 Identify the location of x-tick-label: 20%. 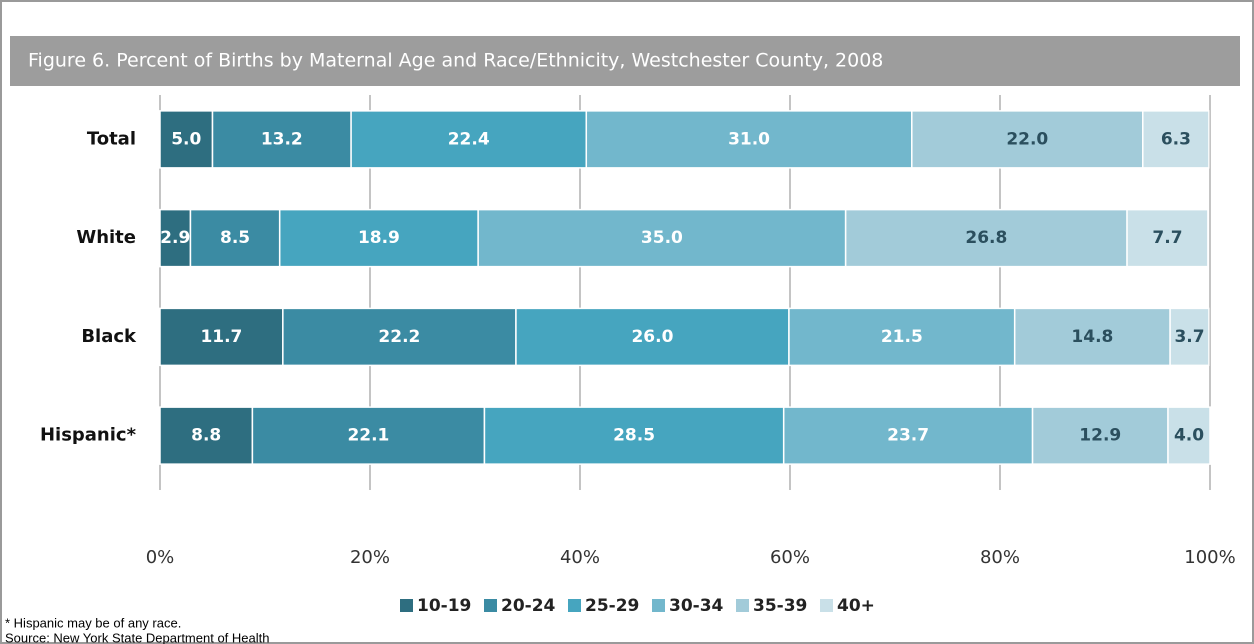
(370, 557).